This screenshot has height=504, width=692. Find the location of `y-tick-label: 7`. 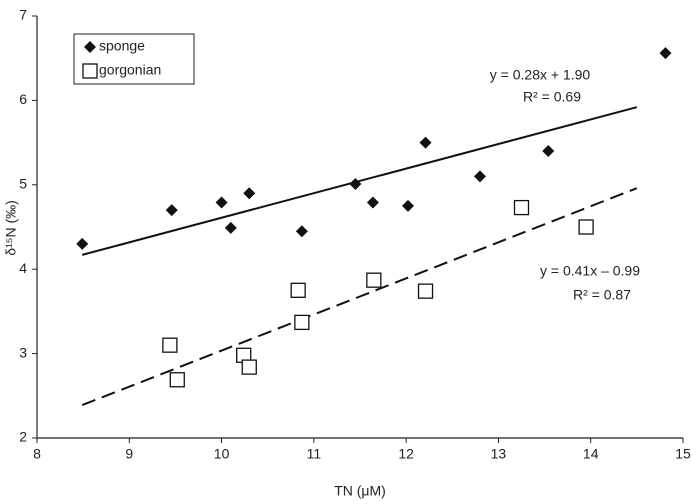

y-tick-label: 7 is located at coordinates (23, 15).